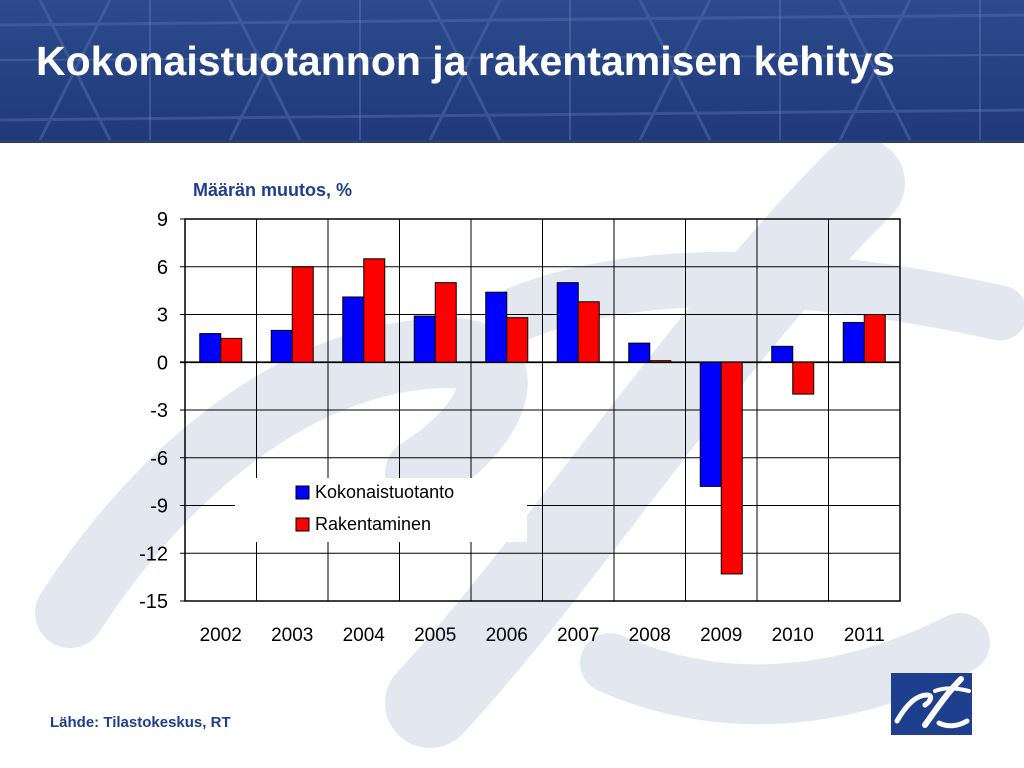  I want to click on bar-rakentaminen-2003, so click(302, 314).